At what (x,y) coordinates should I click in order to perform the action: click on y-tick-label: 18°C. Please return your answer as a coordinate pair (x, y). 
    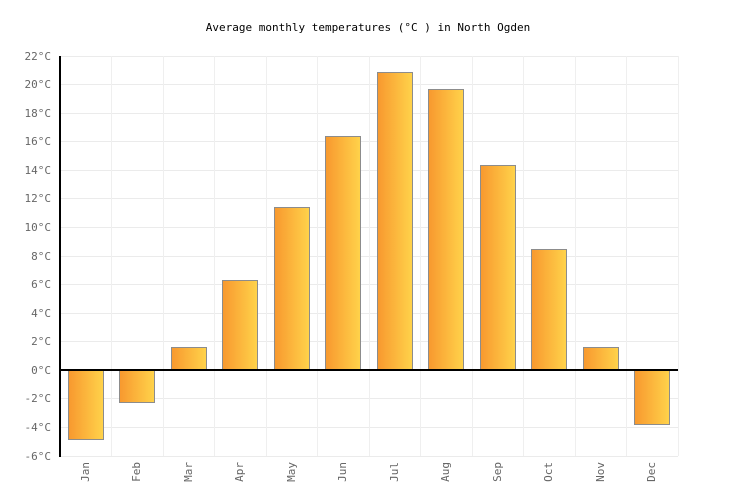
    Looking at the image, I should click on (38, 113).